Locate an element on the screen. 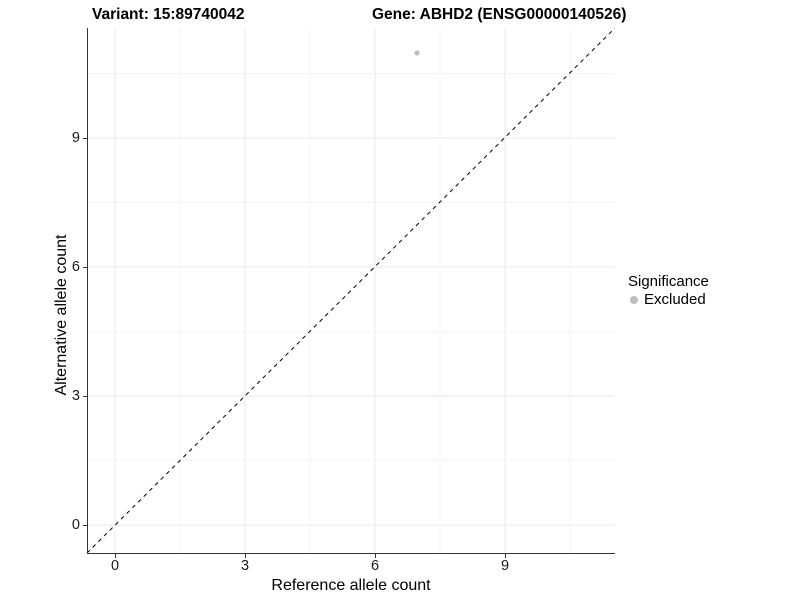  x-tick-label: 0 is located at coordinates (115, 566).